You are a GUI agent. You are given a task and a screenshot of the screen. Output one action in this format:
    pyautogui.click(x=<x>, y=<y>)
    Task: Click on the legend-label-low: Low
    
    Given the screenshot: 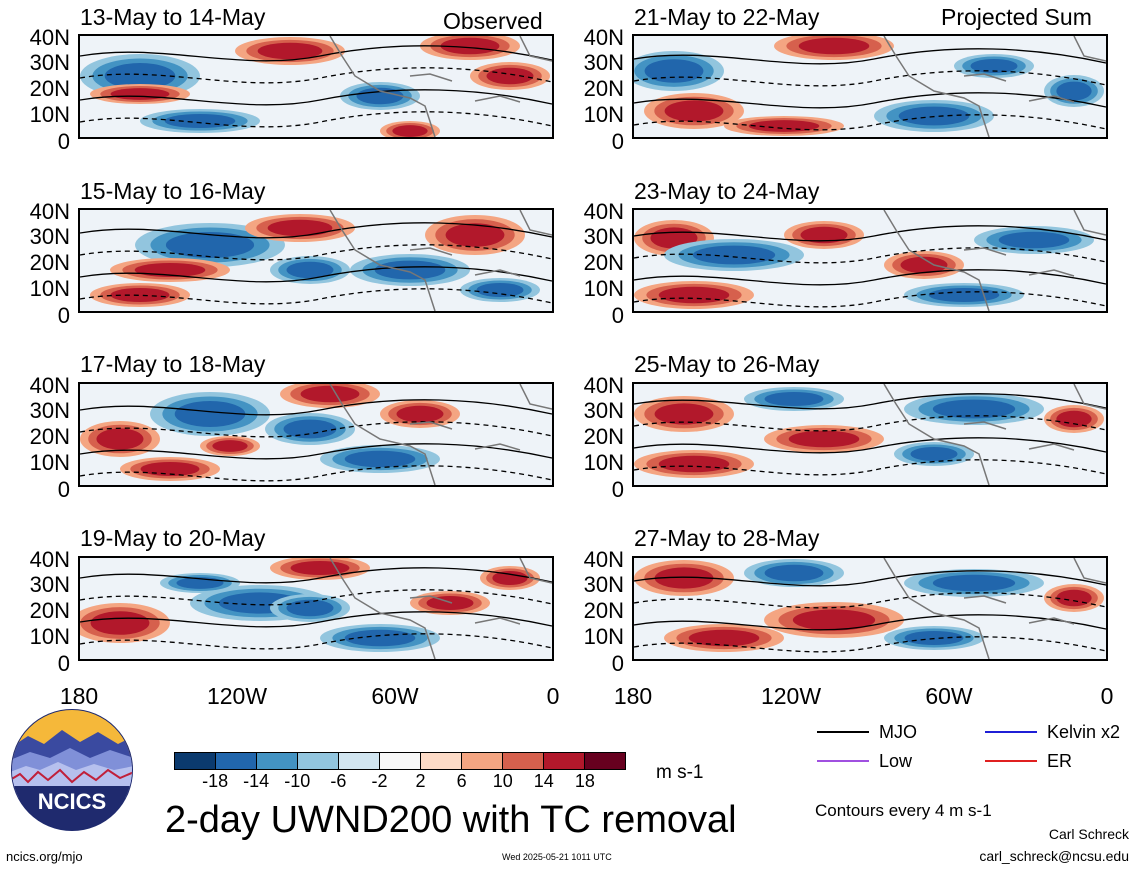 What is the action you would take?
    pyautogui.click(x=896, y=761)
    